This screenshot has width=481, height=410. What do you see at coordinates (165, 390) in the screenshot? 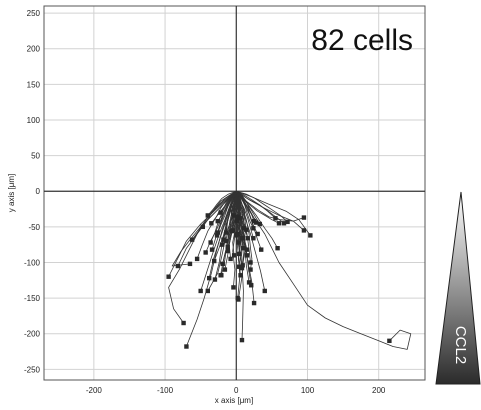
I see `x-tick-label: -100` at bounding box center [165, 390].